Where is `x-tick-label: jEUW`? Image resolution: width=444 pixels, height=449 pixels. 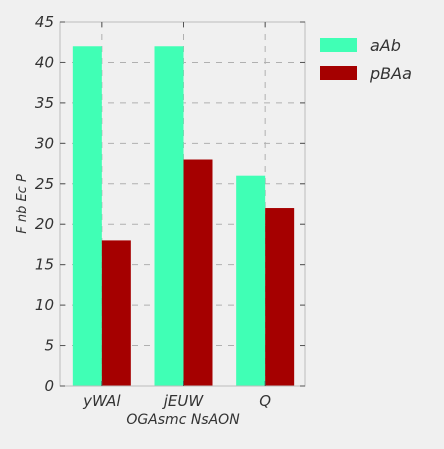 x-tick-label: jEUW is located at coordinates (183, 401).